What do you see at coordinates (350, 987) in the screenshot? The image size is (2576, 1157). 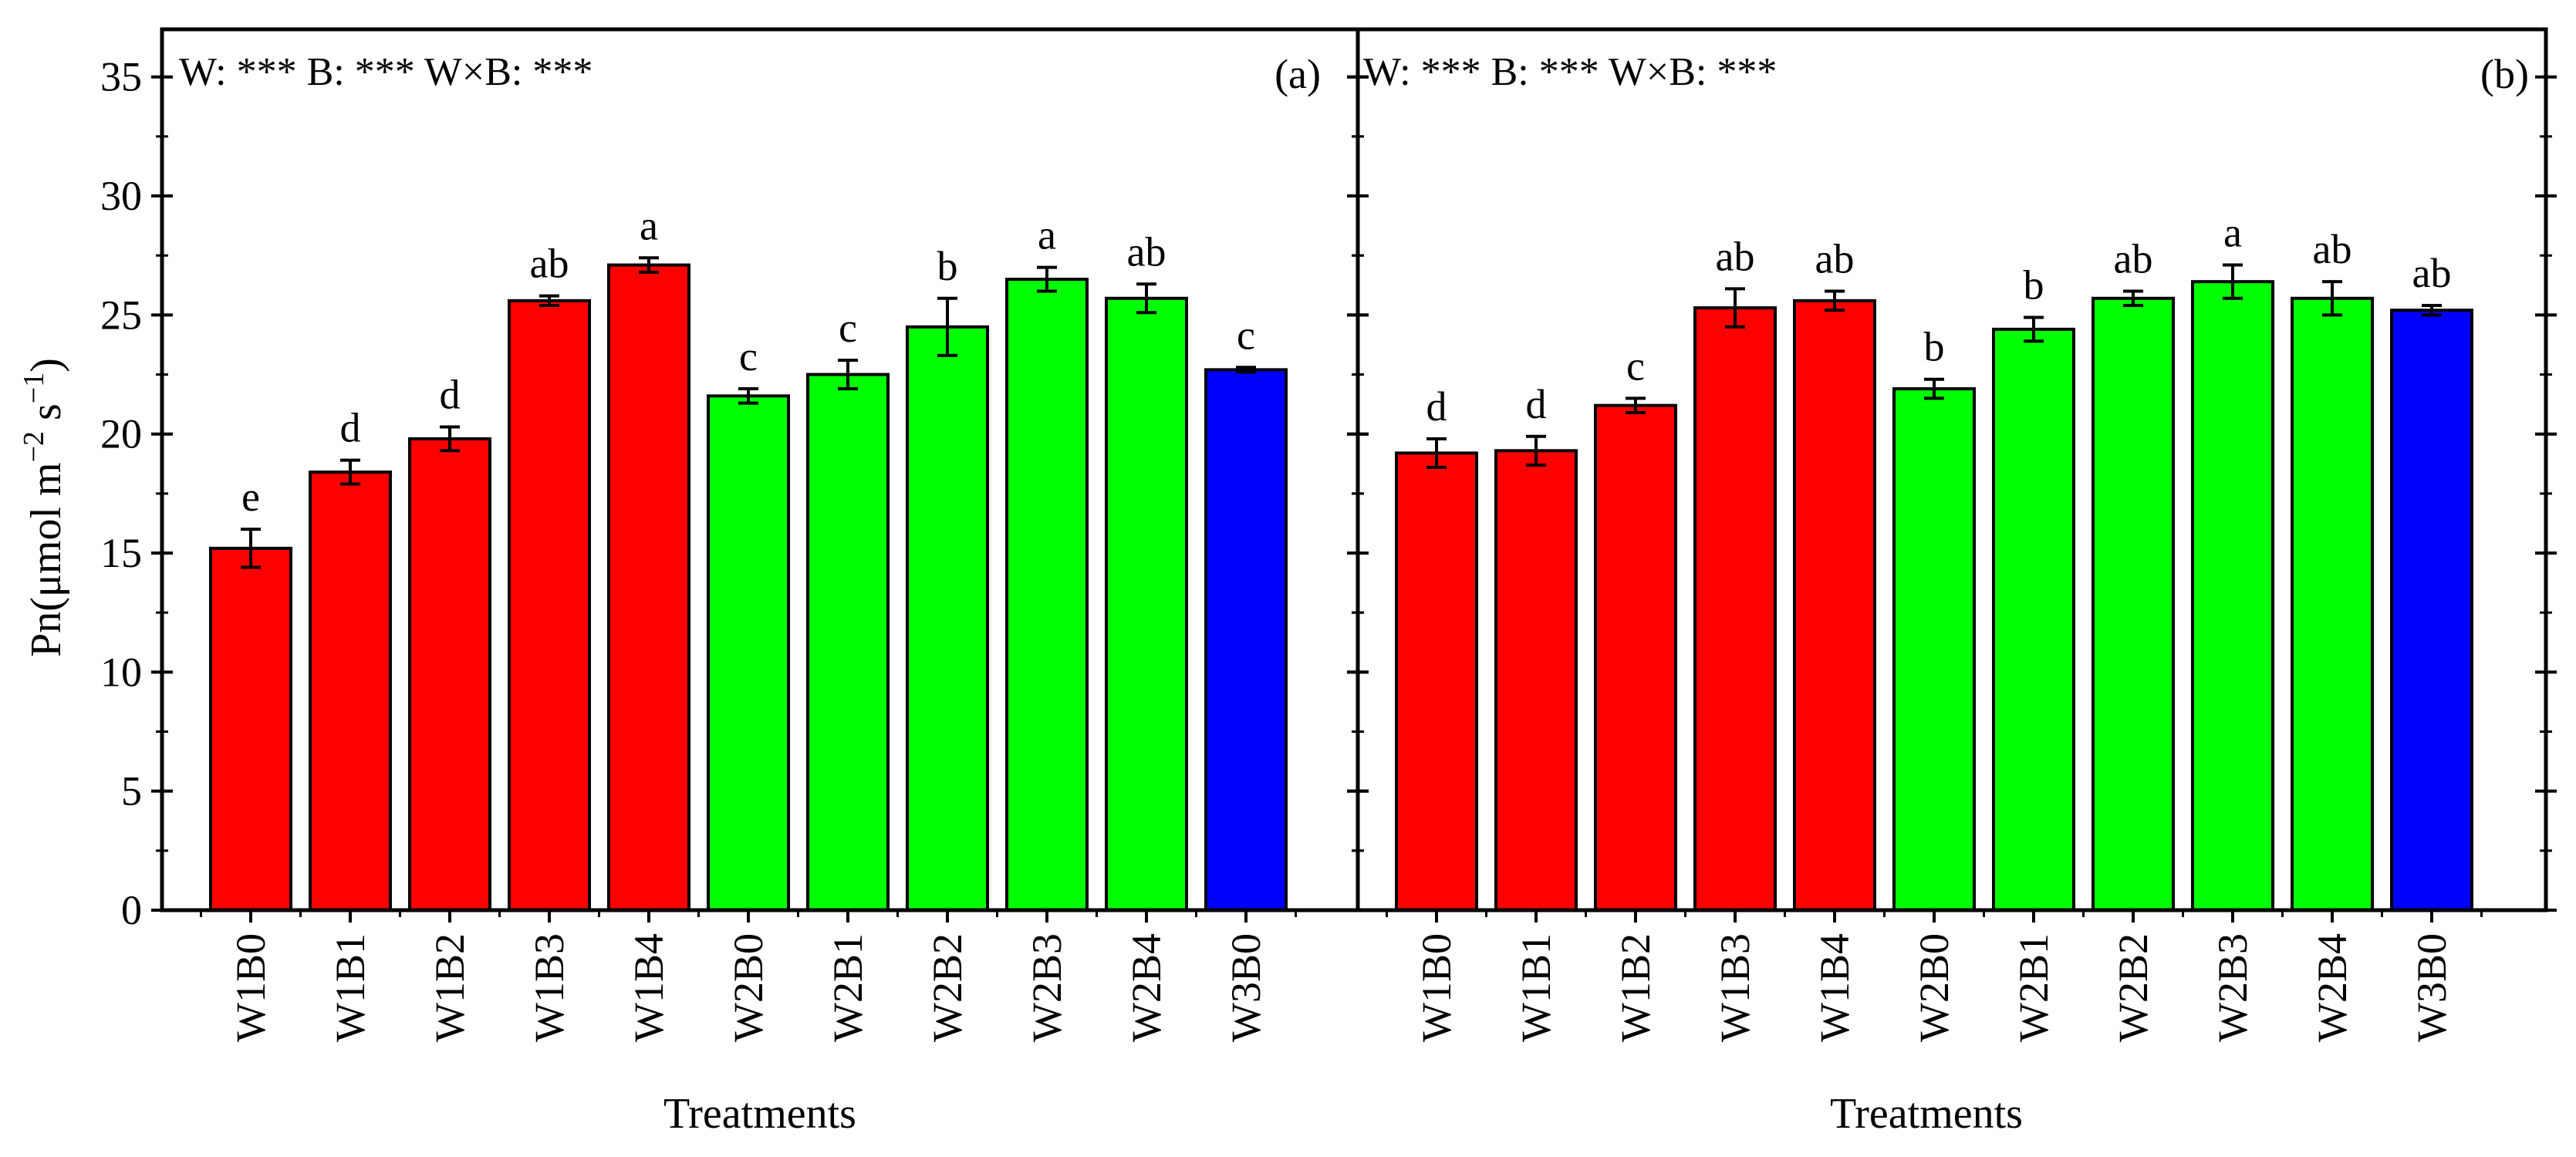 I see `x-tick-label-a-W1B1: W1B1` at bounding box center [350, 987].